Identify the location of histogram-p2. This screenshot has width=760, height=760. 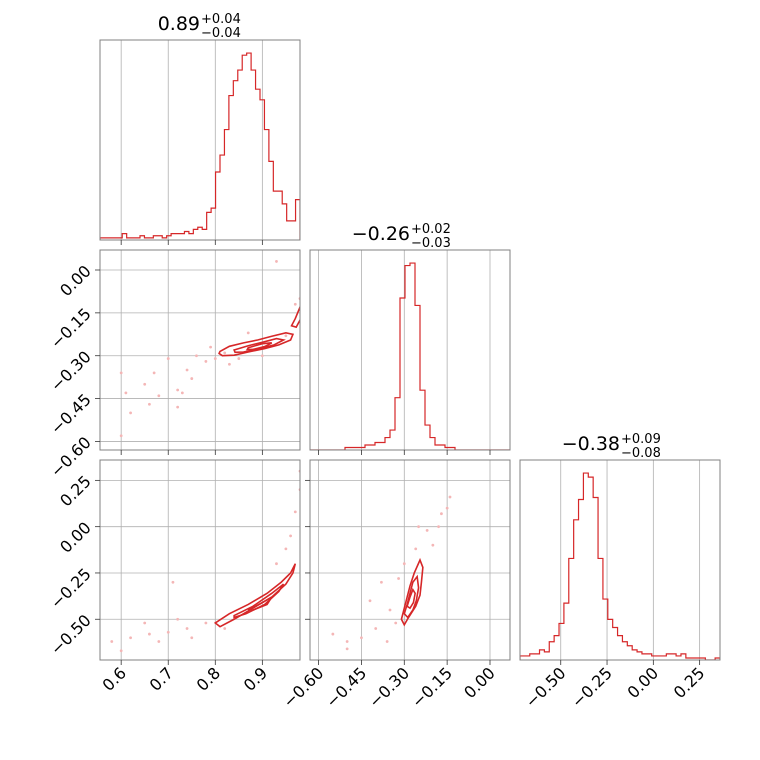
(410, 356).